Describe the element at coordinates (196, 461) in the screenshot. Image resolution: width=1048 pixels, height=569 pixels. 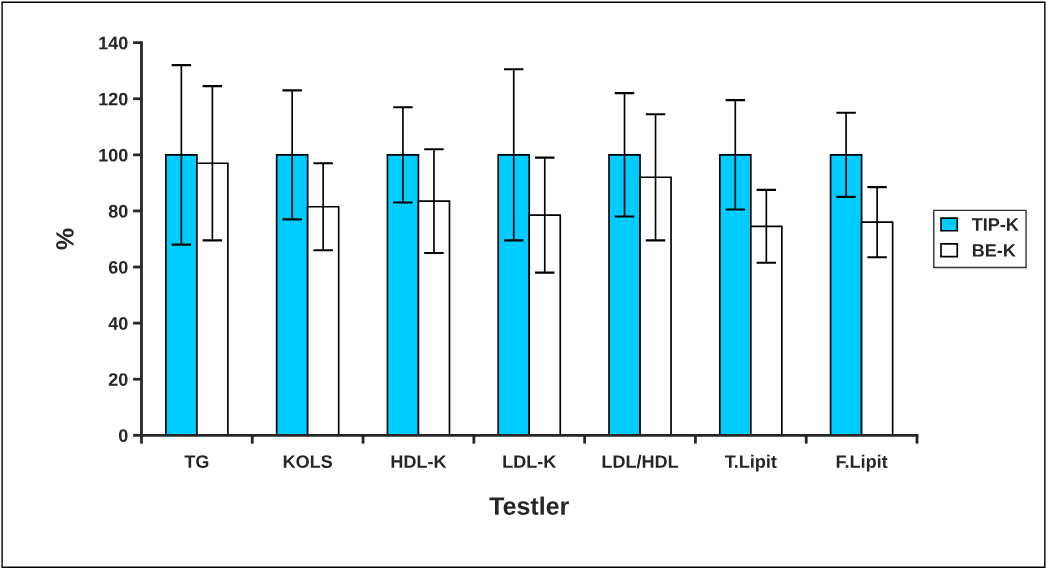
I see `x-tick-label: TG` at that location.